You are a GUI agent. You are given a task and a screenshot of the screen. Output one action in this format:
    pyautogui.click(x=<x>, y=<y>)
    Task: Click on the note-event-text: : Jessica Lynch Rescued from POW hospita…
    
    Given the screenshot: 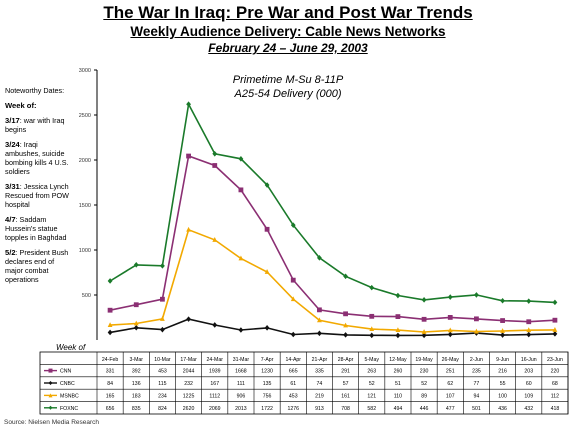 What is the action you would take?
    pyautogui.click(x=37, y=195)
    